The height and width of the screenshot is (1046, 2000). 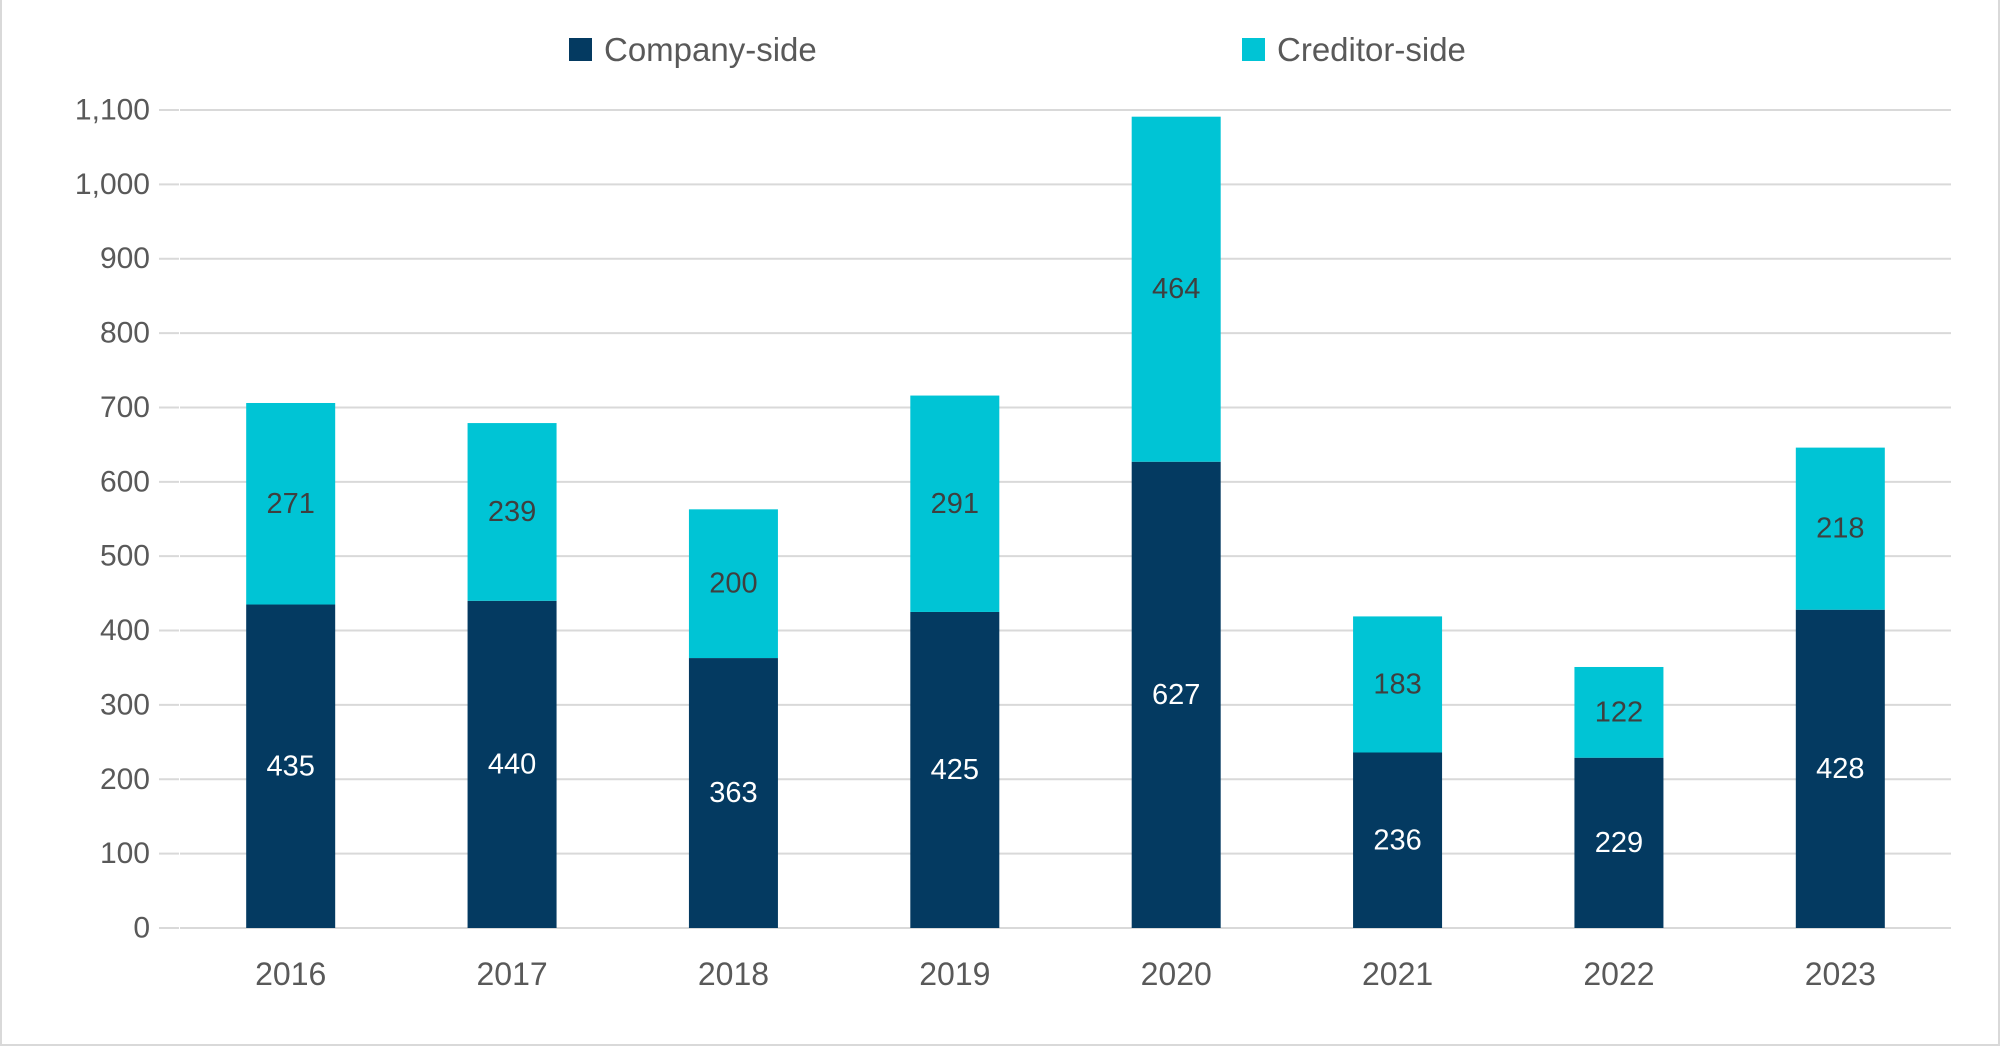 I want to click on data-label-creditor-side-2023: 218, so click(x=1840, y=529).